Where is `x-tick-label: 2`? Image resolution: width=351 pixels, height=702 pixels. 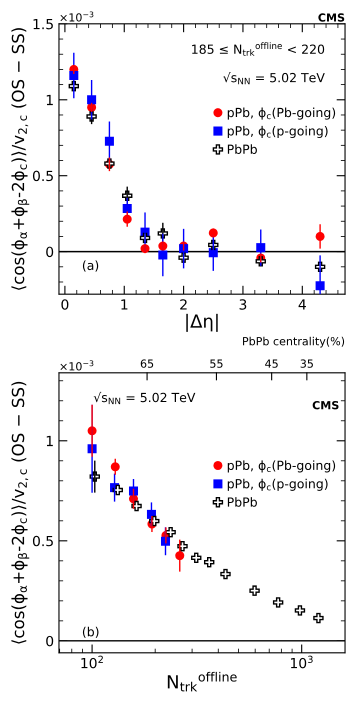 x-tick-label: 2 is located at coordinates (183, 304).